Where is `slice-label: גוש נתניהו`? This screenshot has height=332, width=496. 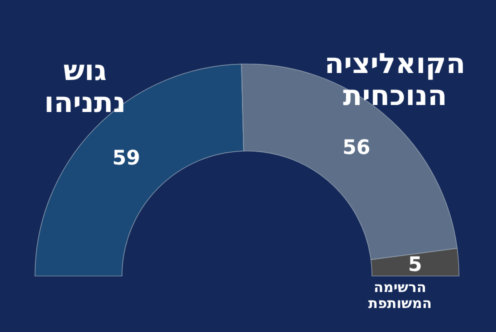
slice-label: גוש נתניהו is located at coordinates (85, 87).